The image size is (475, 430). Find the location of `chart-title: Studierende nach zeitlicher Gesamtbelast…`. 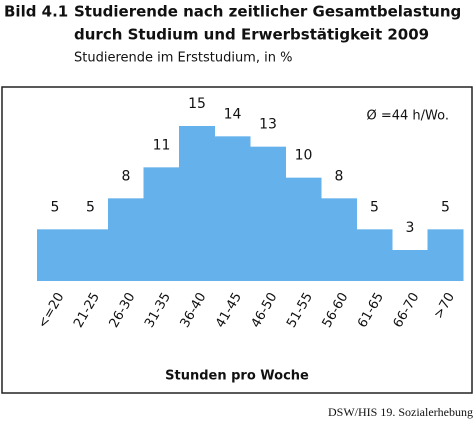

chart-title: Studierende nach zeitlicher Gesamtbelast… is located at coordinates (267, 12).